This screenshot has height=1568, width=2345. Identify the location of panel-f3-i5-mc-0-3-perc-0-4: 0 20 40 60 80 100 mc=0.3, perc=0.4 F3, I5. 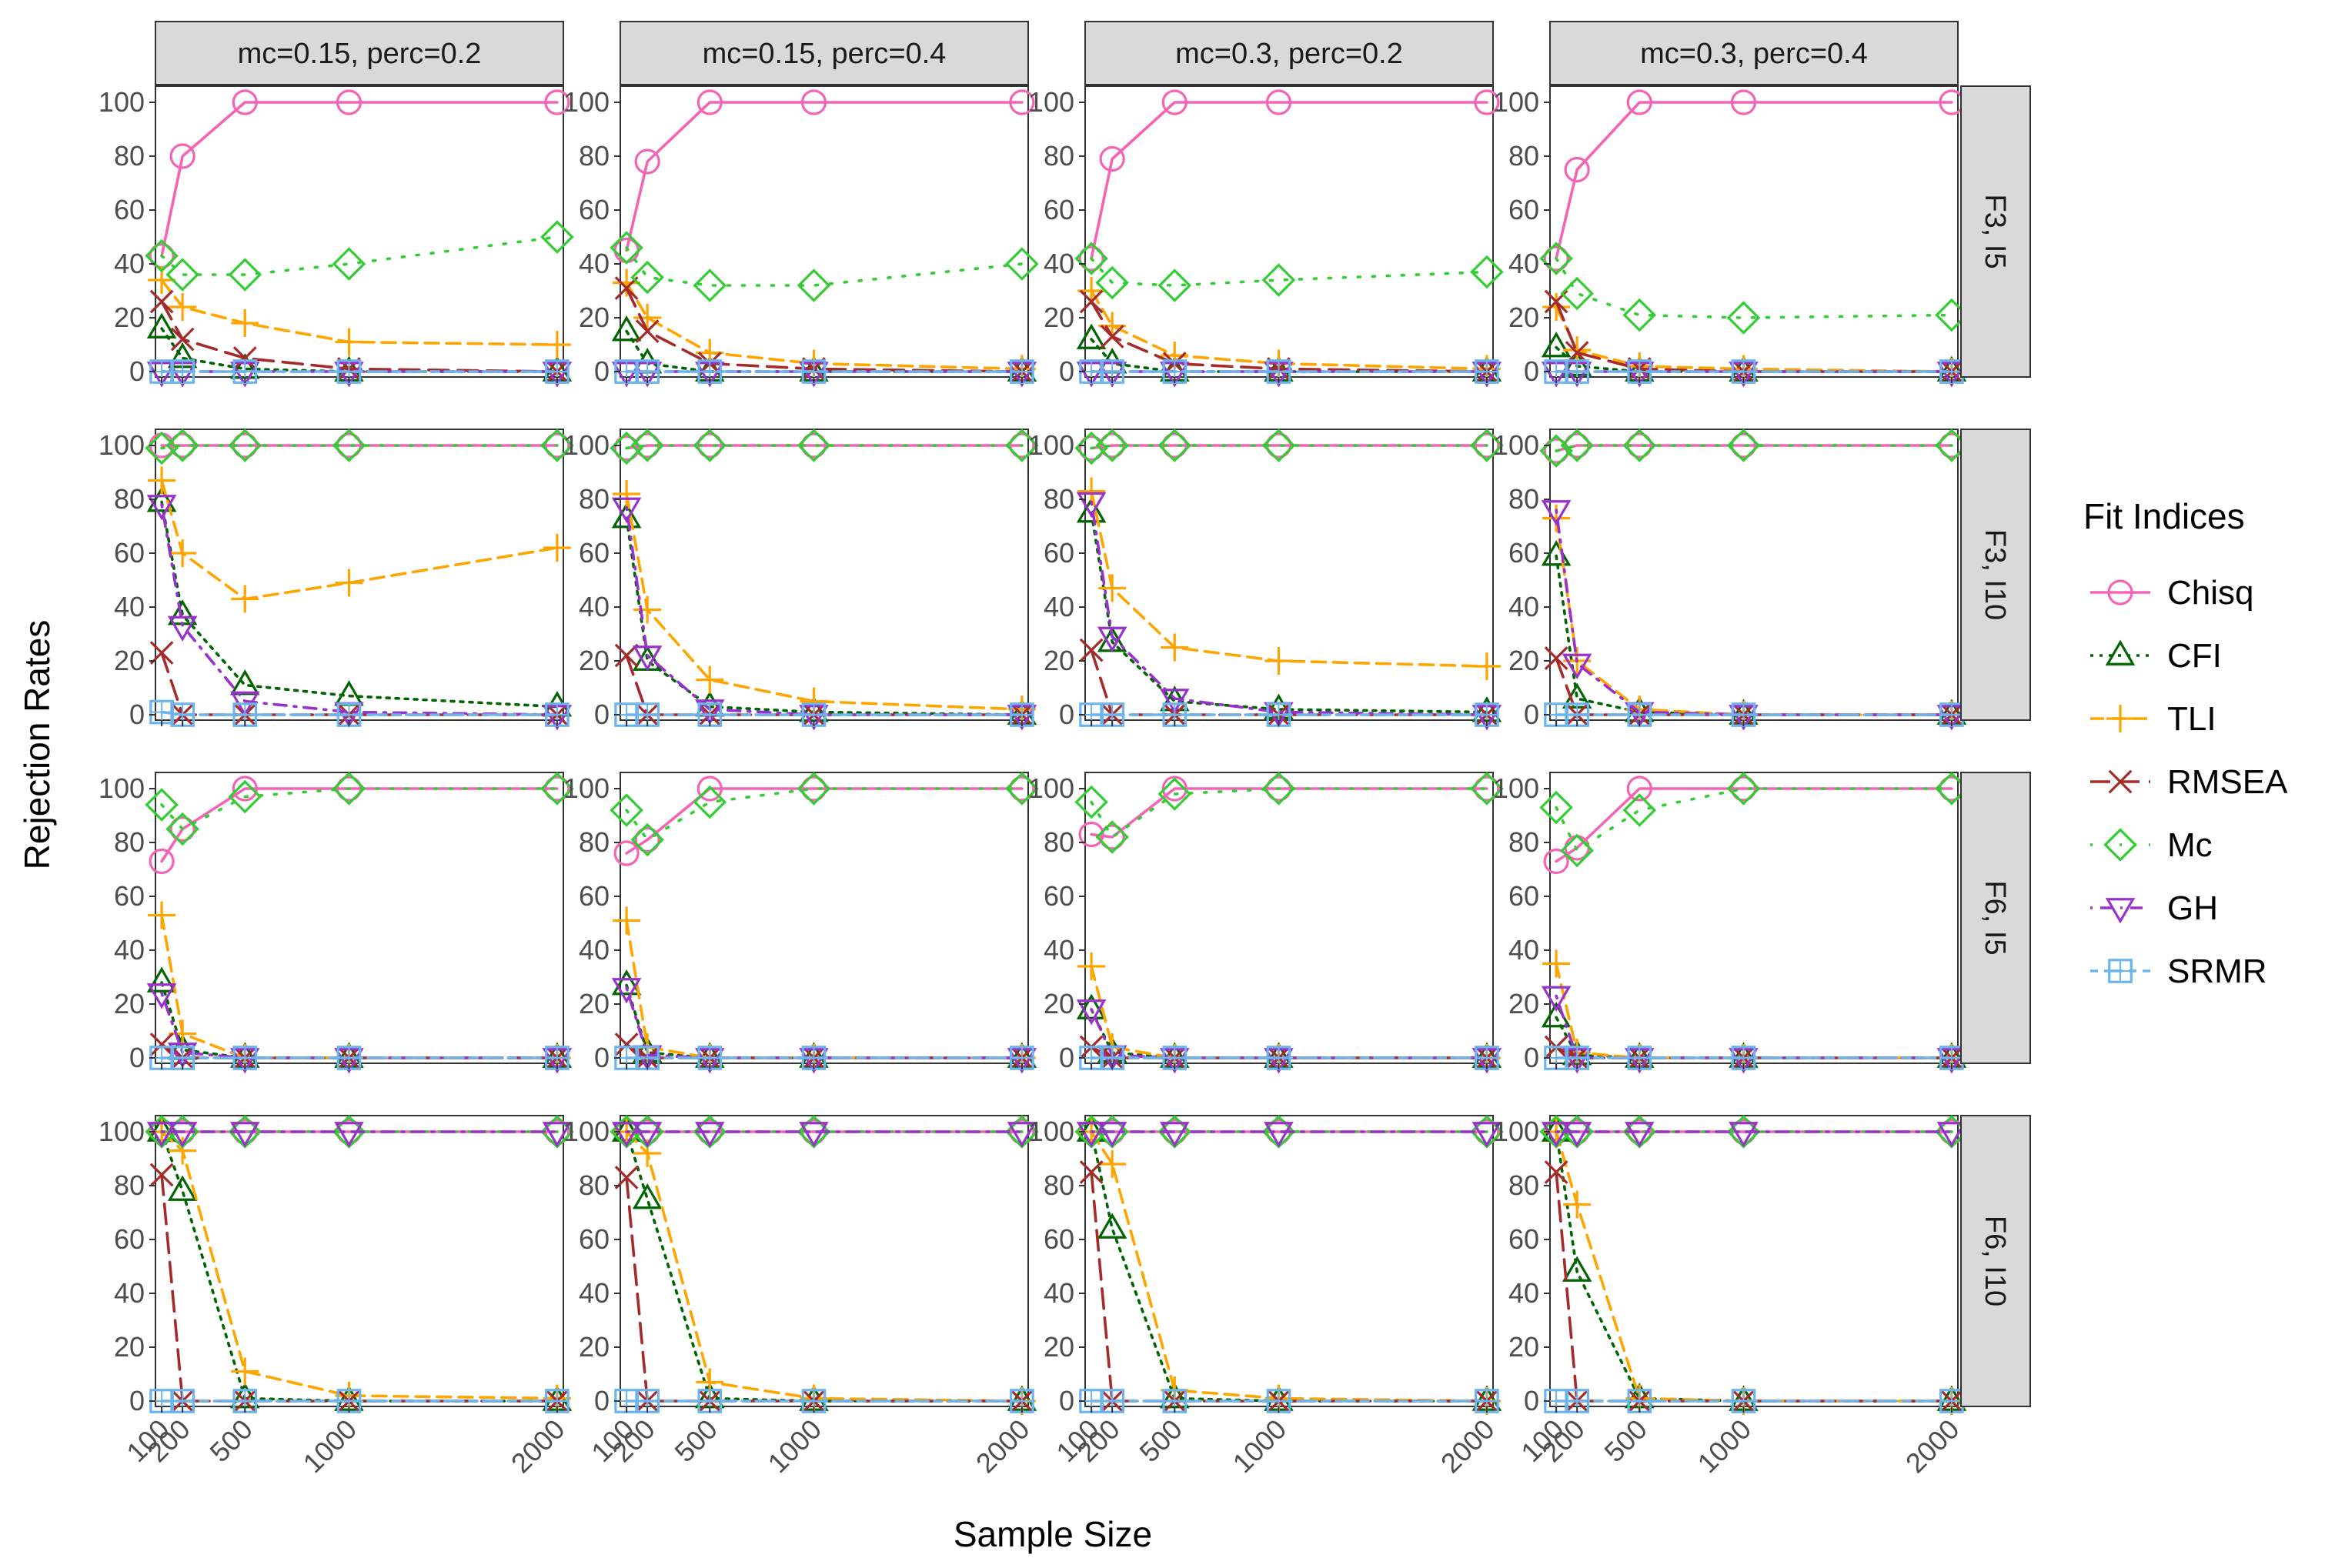
(1762, 205).